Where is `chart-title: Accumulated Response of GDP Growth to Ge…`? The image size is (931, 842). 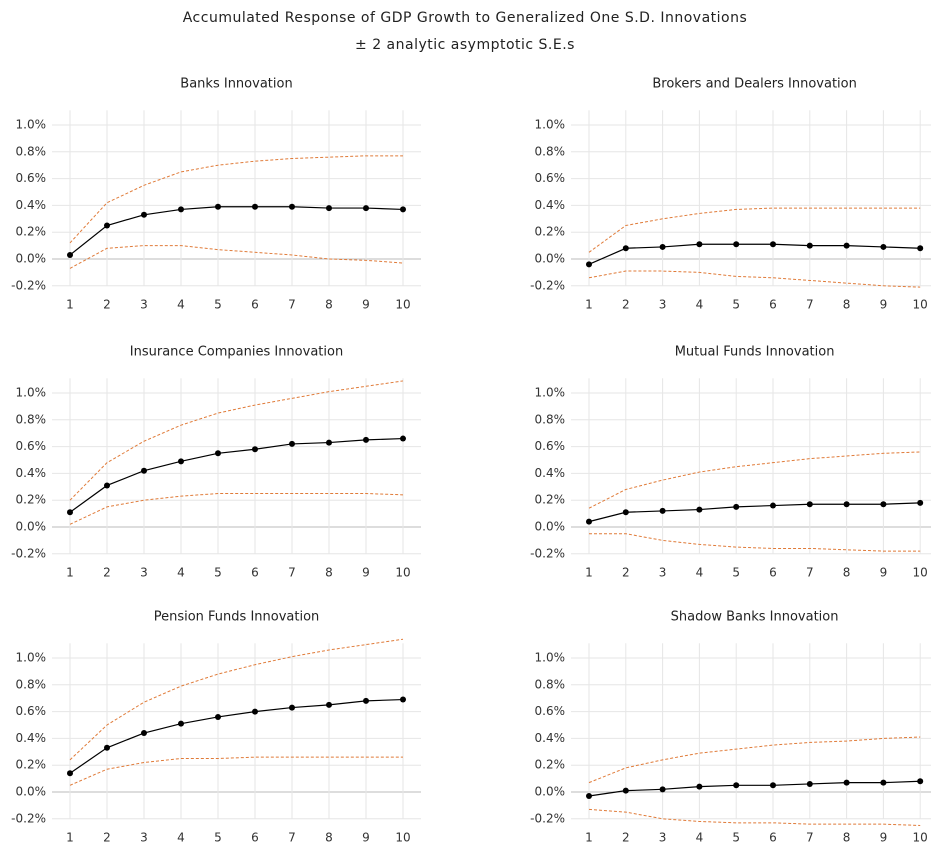
chart-title: Accumulated Response of GDP Growth to Ge… is located at coordinates (465, 18).